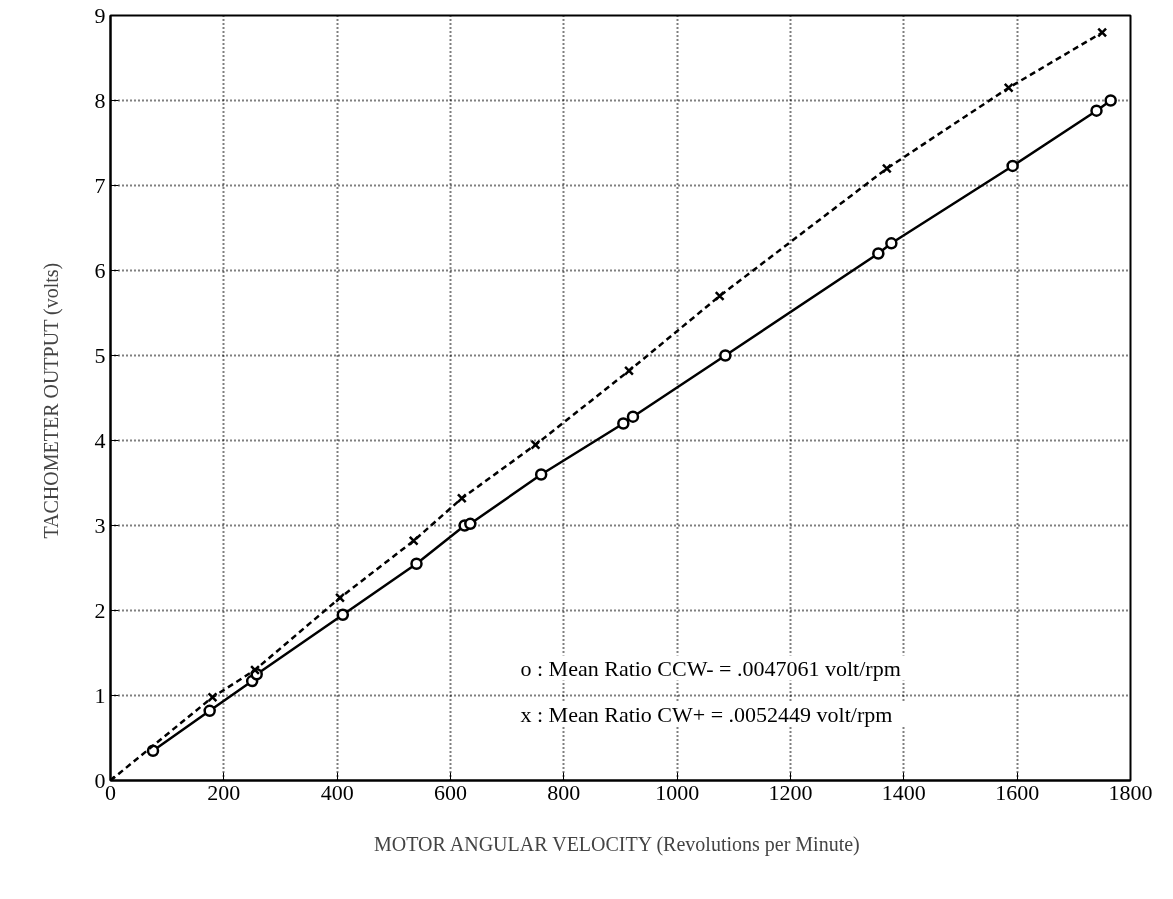  What do you see at coordinates (1017, 792) in the screenshot?
I see `x-tick-label: 1600` at bounding box center [1017, 792].